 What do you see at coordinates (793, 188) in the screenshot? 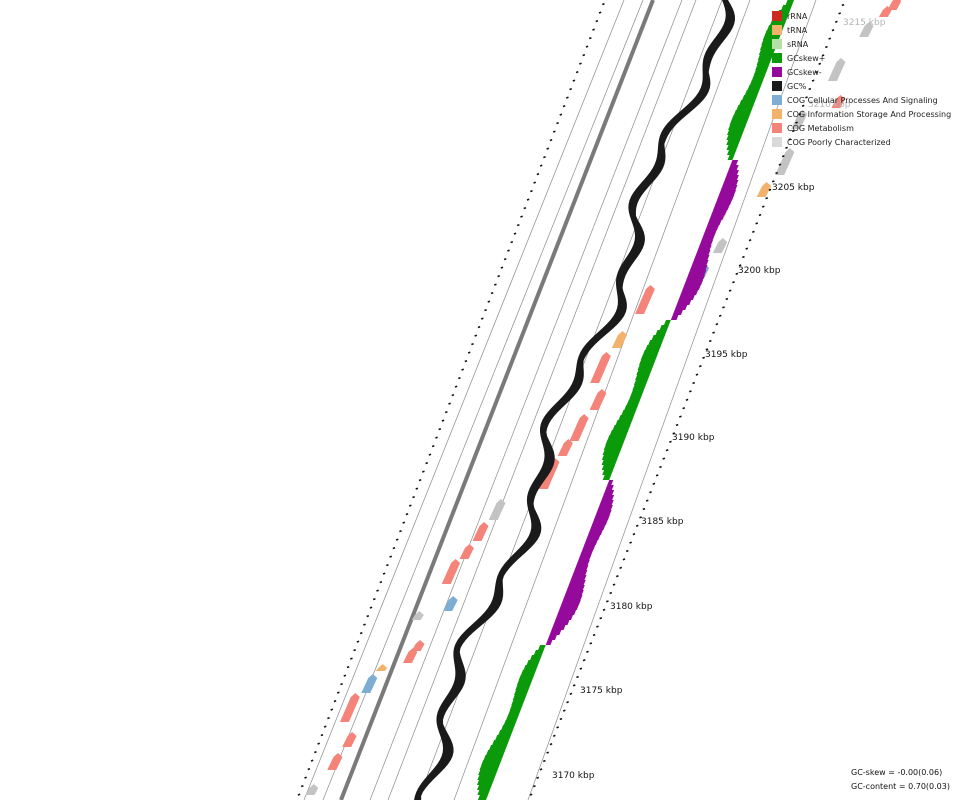
I see `scale-label-3205: 3205 kbp` at bounding box center [793, 188].